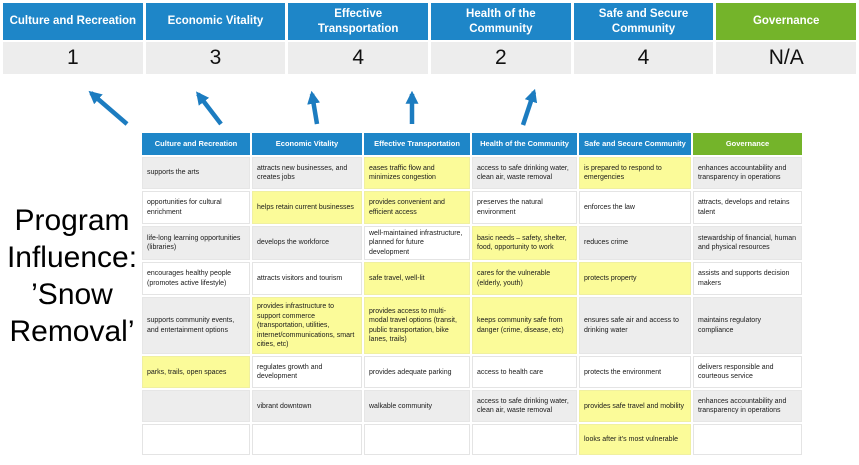 The width and height of the screenshot is (859, 465). I want to click on matrix-cell: provides adequate parking, so click(417, 372).